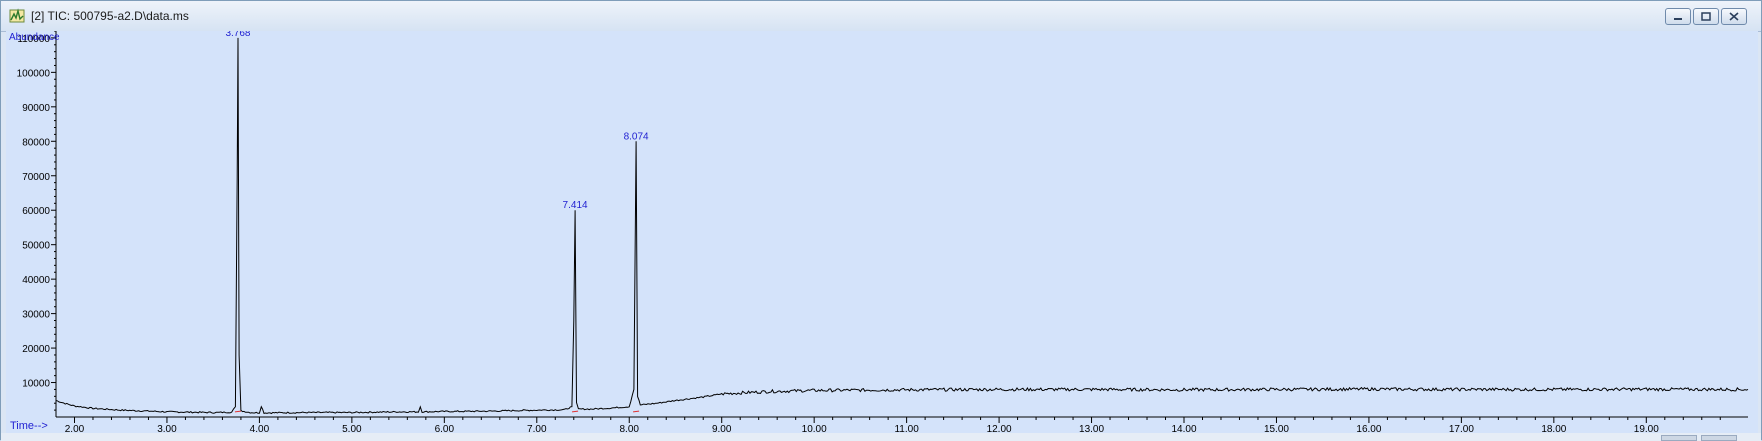 The width and height of the screenshot is (1762, 441). Describe the element at coordinates (36, 142) in the screenshot. I see `y-tick-label: 80000` at that location.